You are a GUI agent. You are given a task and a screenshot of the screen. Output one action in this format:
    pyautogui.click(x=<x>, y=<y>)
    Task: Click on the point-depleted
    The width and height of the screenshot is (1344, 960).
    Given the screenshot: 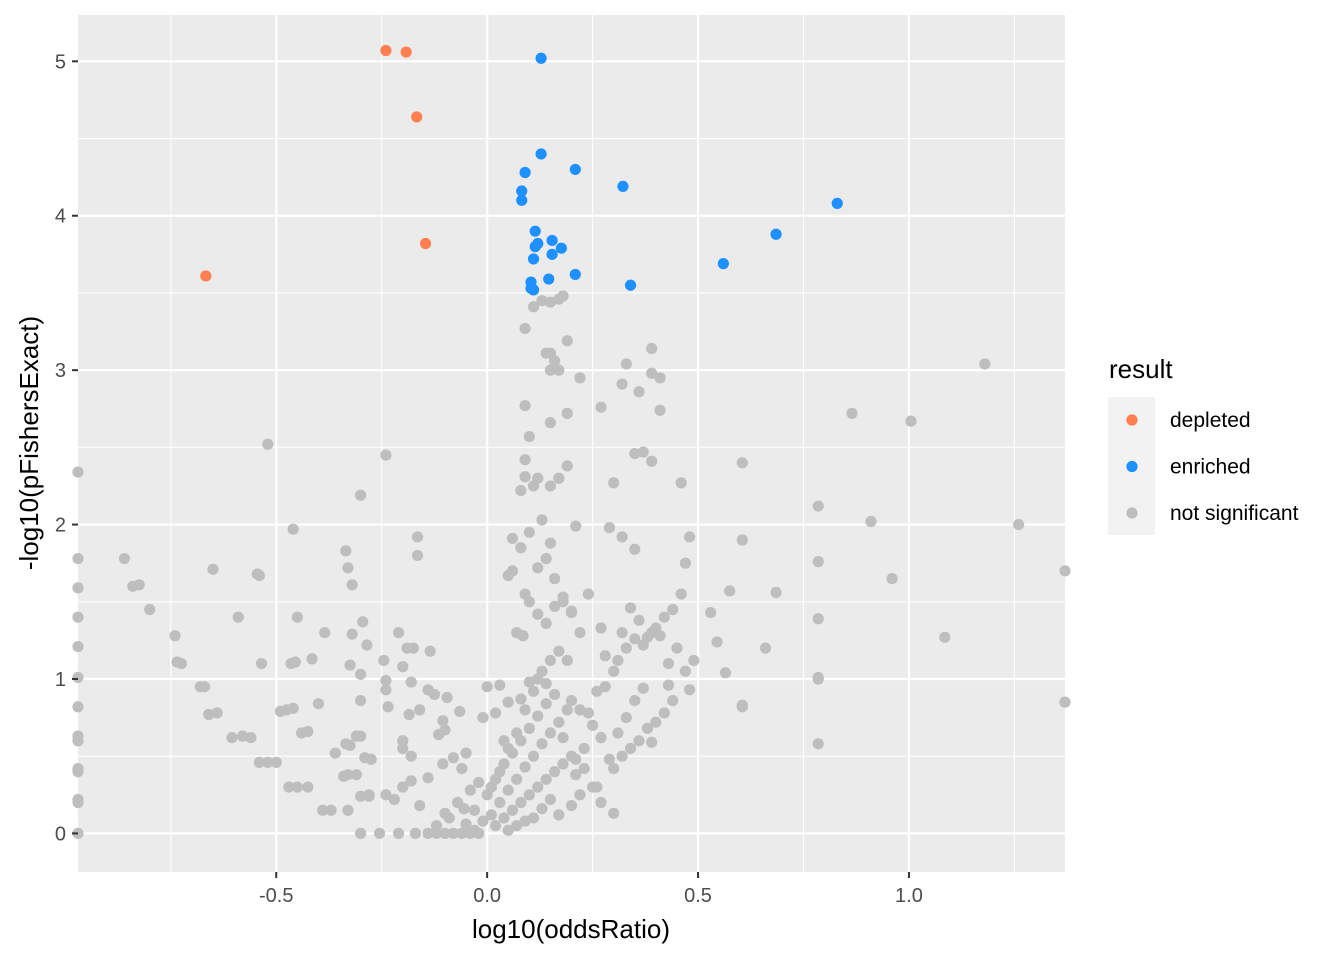 What is the action you would take?
    pyautogui.click(x=206, y=276)
    